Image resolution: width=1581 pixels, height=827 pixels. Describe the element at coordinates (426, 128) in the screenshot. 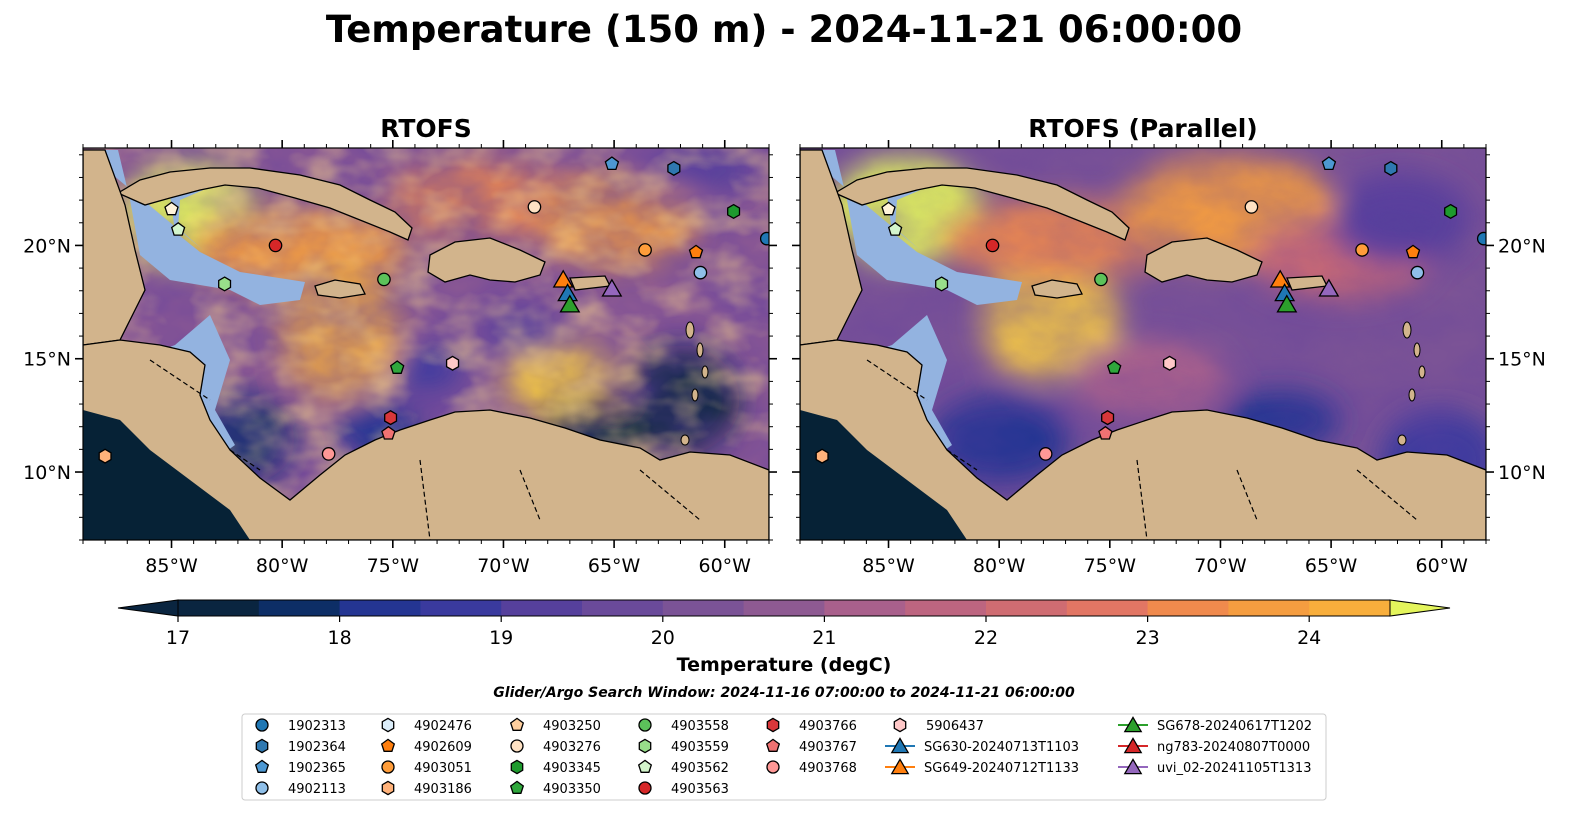

I see `panel-title-rtofs: RTOFS` at that location.